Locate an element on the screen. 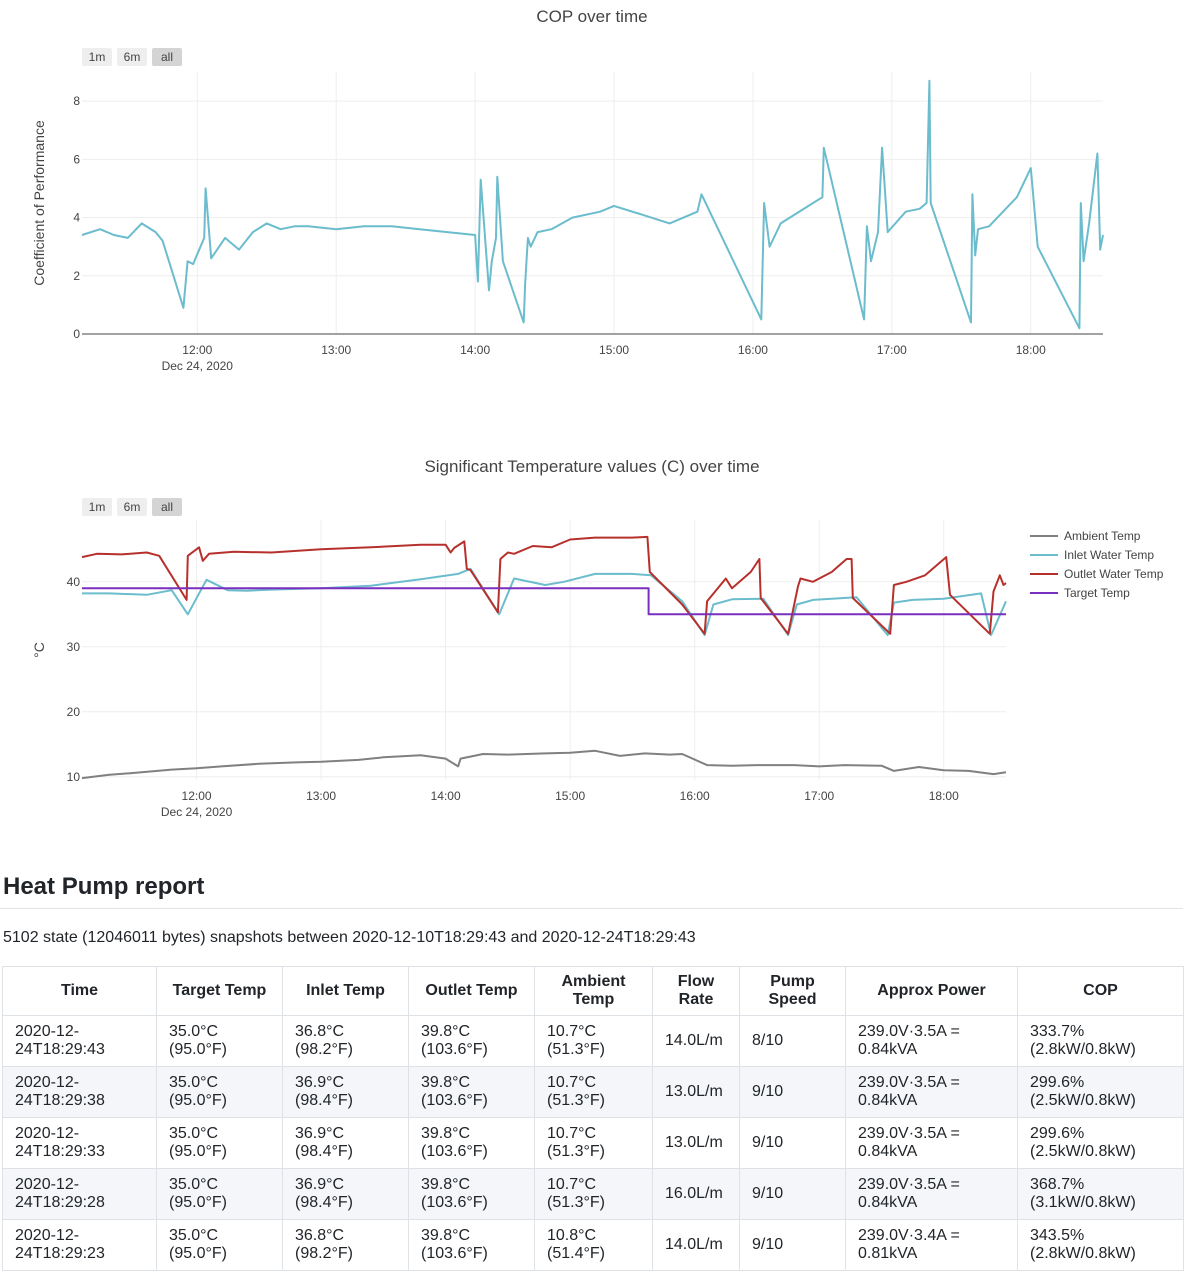 The height and width of the screenshot is (1271, 1191). report-title: Heat Pump report is located at coordinates (104, 886).